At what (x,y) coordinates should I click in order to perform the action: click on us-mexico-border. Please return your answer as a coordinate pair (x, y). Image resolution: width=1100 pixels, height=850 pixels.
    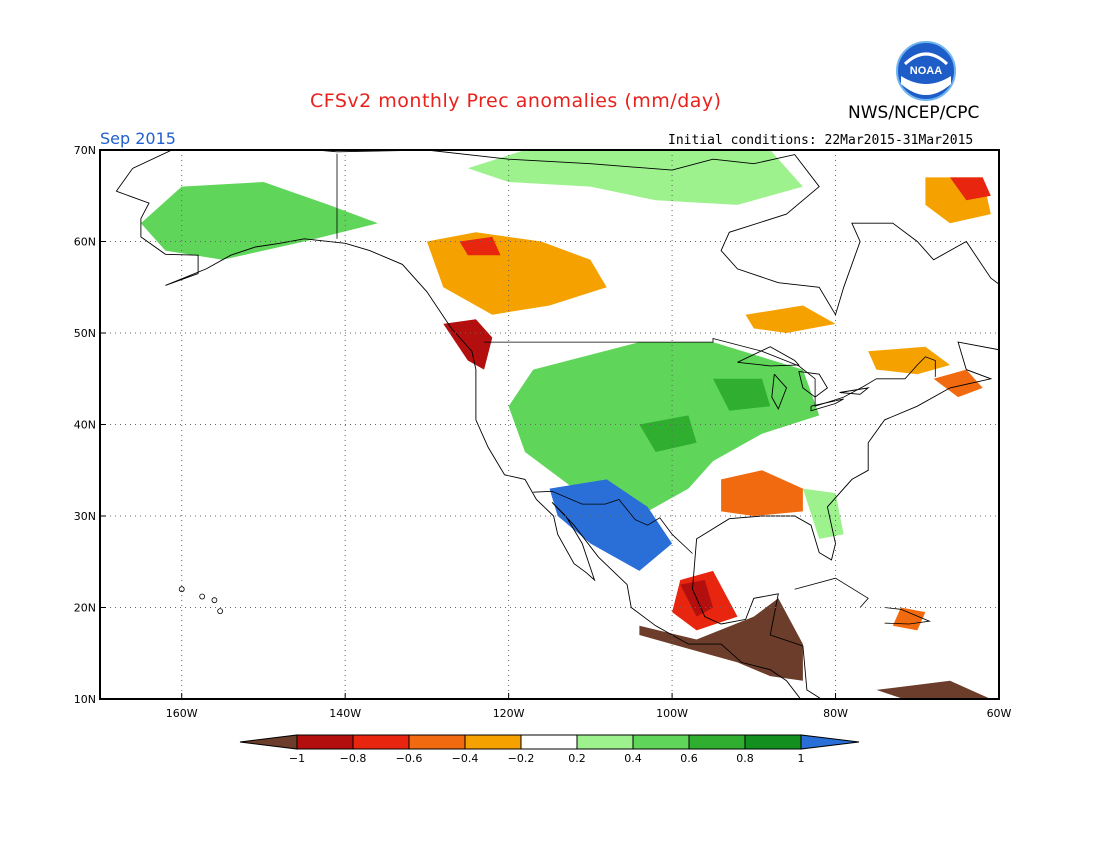
    Looking at the image, I should click on (613, 522).